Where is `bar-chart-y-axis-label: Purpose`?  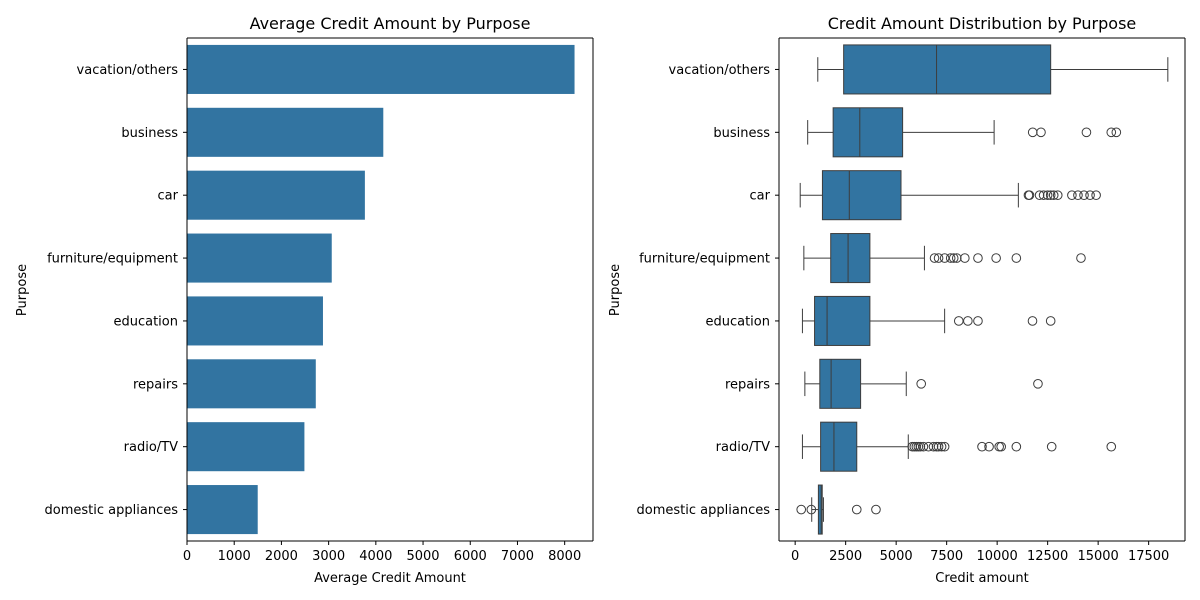
bar-chart-y-axis-label: Purpose is located at coordinates (22, 290).